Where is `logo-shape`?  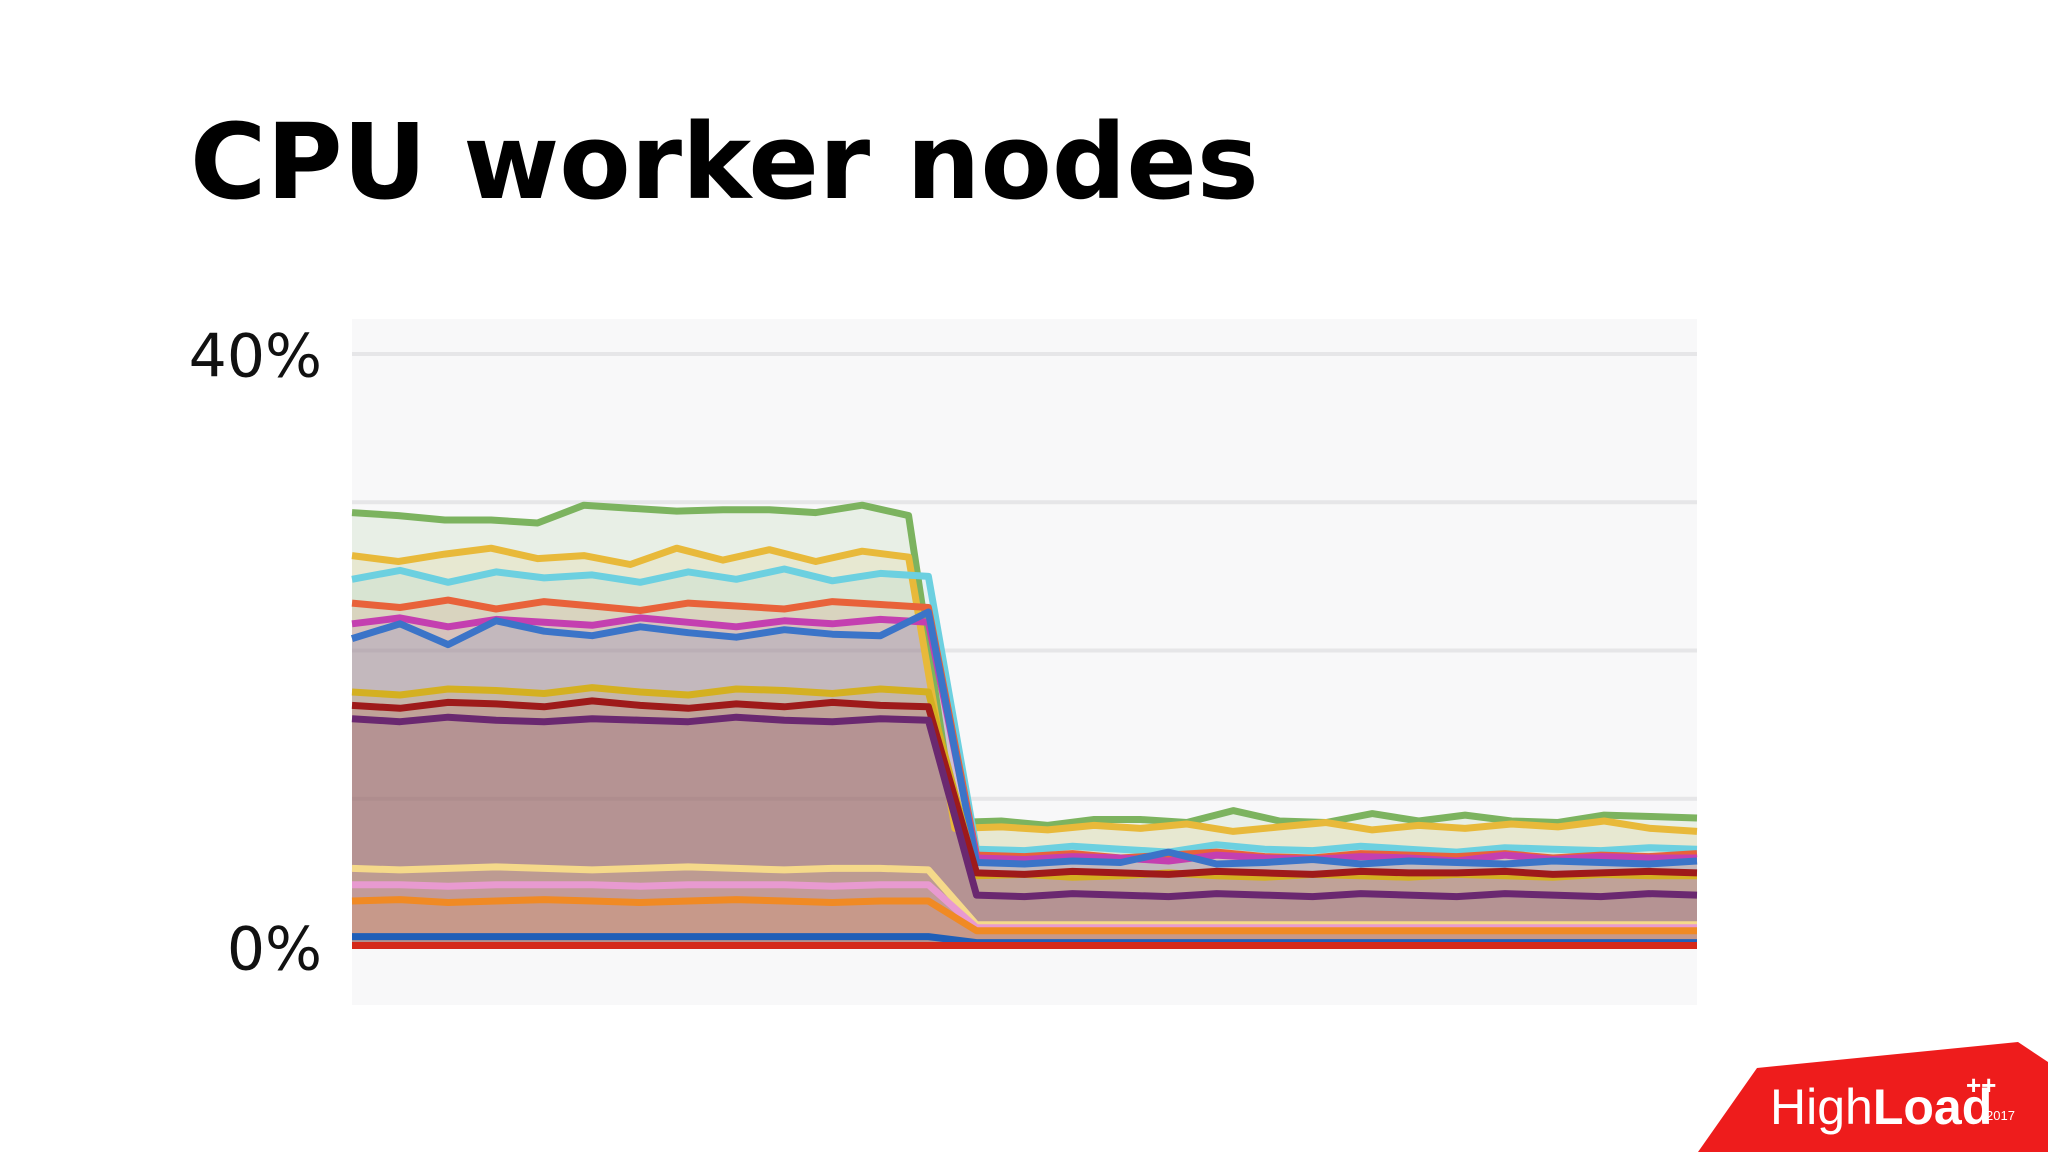
logo-shape is located at coordinates (1873, 1097).